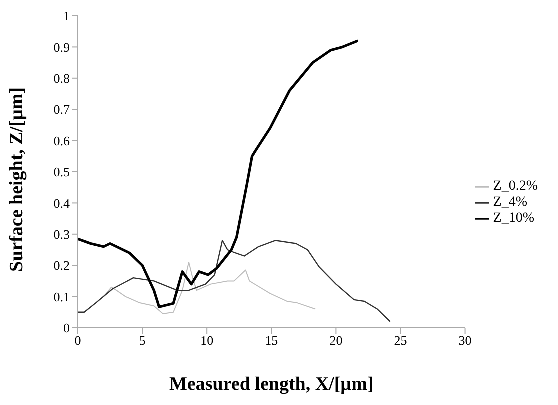 This screenshot has height=405, width=558. What do you see at coordinates (272, 384) in the screenshot?
I see `x-axis-title: Measured length, X/[µm]` at bounding box center [272, 384].